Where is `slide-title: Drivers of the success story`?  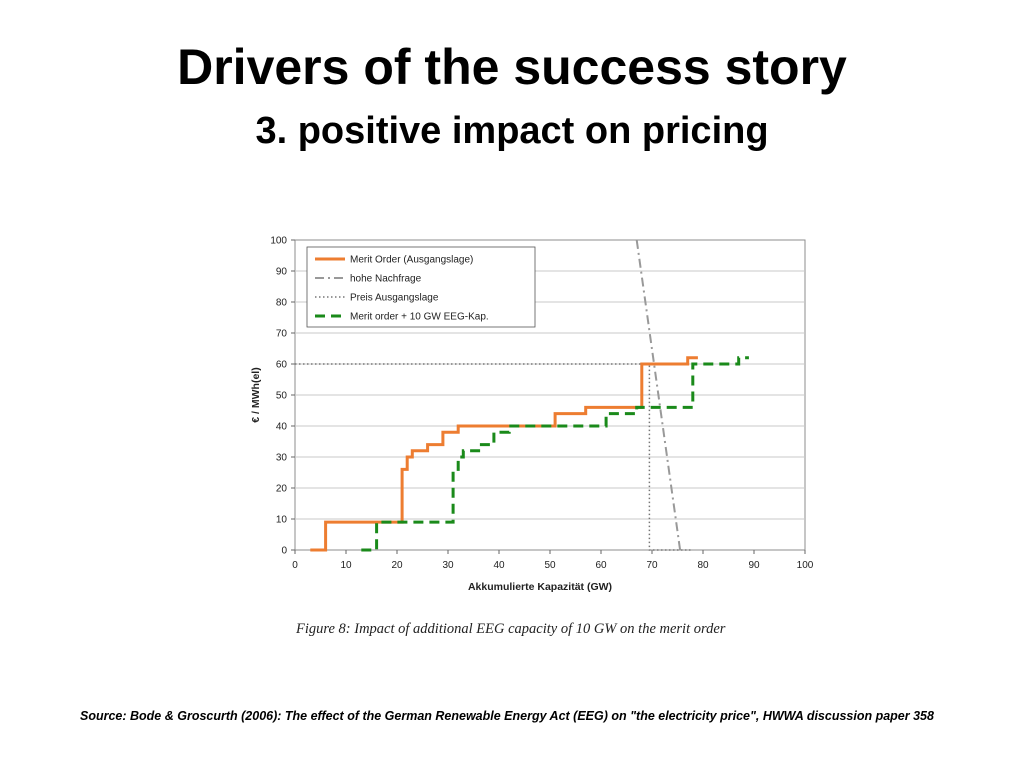 slide-title: Drivers of the success story is located at coordinates (512, 67).